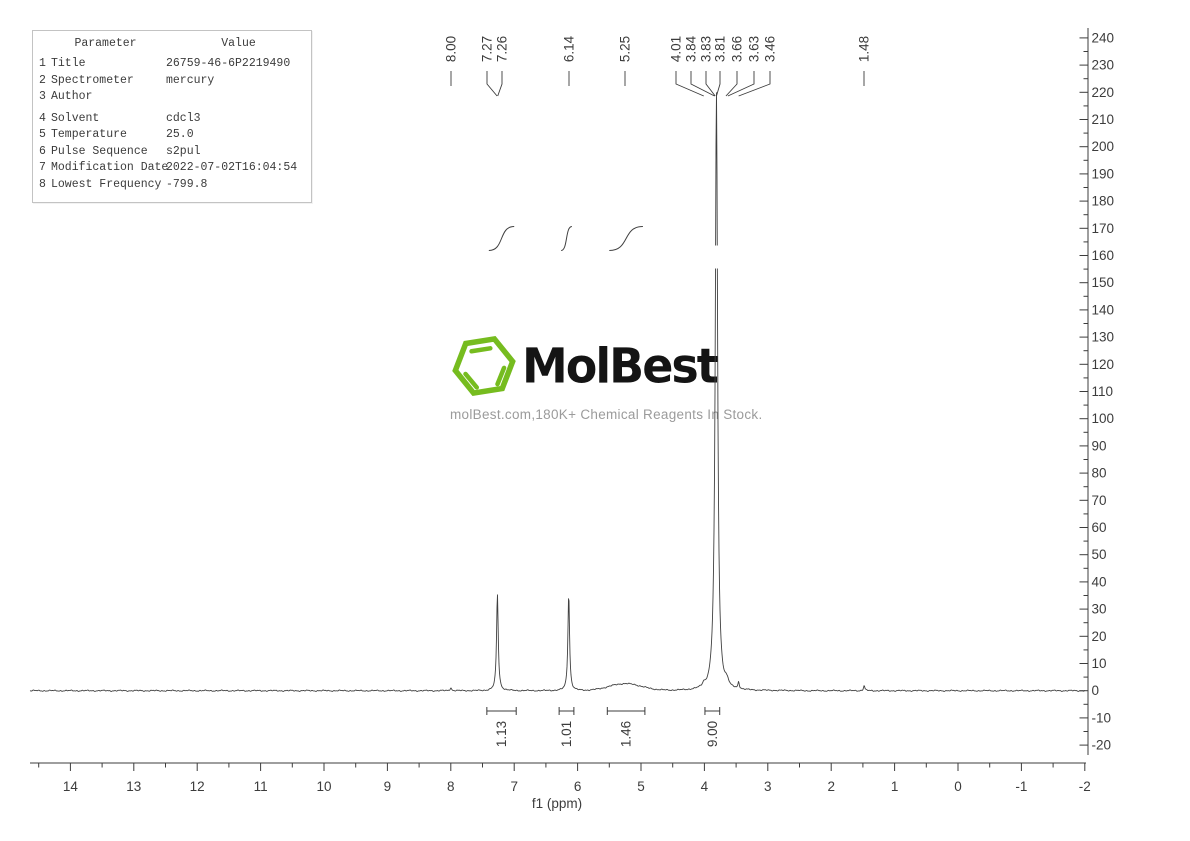 The width and height of the screenshot is (1190, 841). I want to click on param-name: Solvent, so click(75, 118).